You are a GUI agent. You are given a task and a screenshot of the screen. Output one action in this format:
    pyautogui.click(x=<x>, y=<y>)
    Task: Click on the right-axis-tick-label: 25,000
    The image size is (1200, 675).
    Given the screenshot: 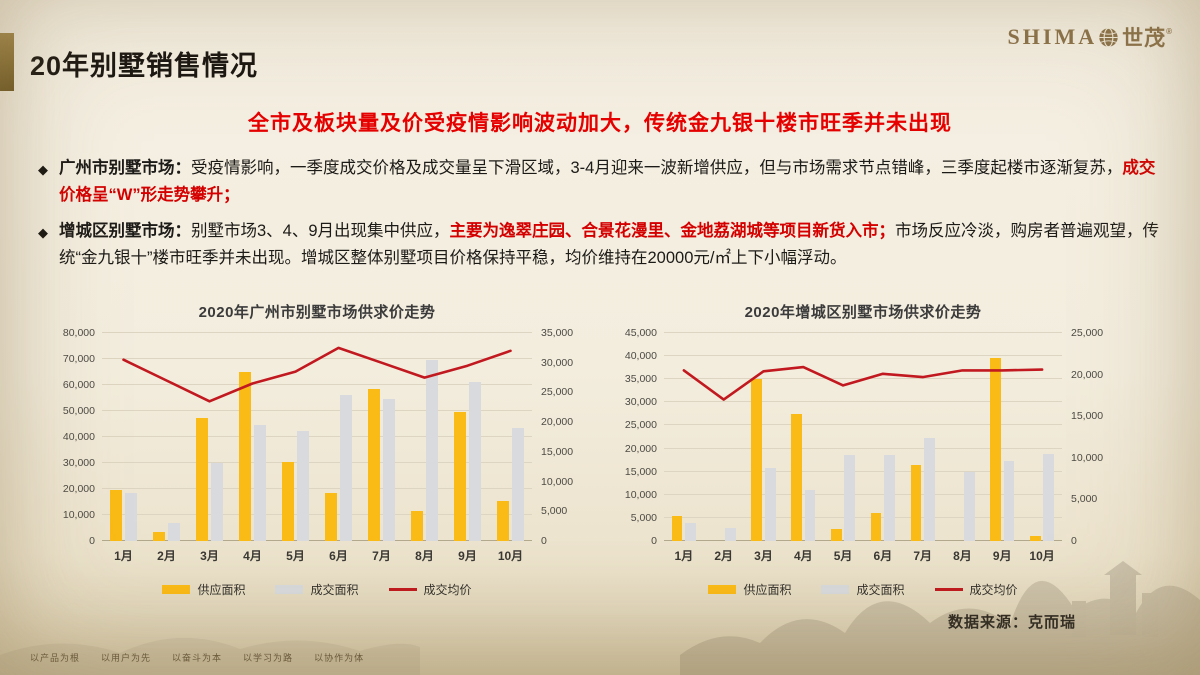 What is the action you would take?
    pyautogui.click(x=1087, y=333)
    